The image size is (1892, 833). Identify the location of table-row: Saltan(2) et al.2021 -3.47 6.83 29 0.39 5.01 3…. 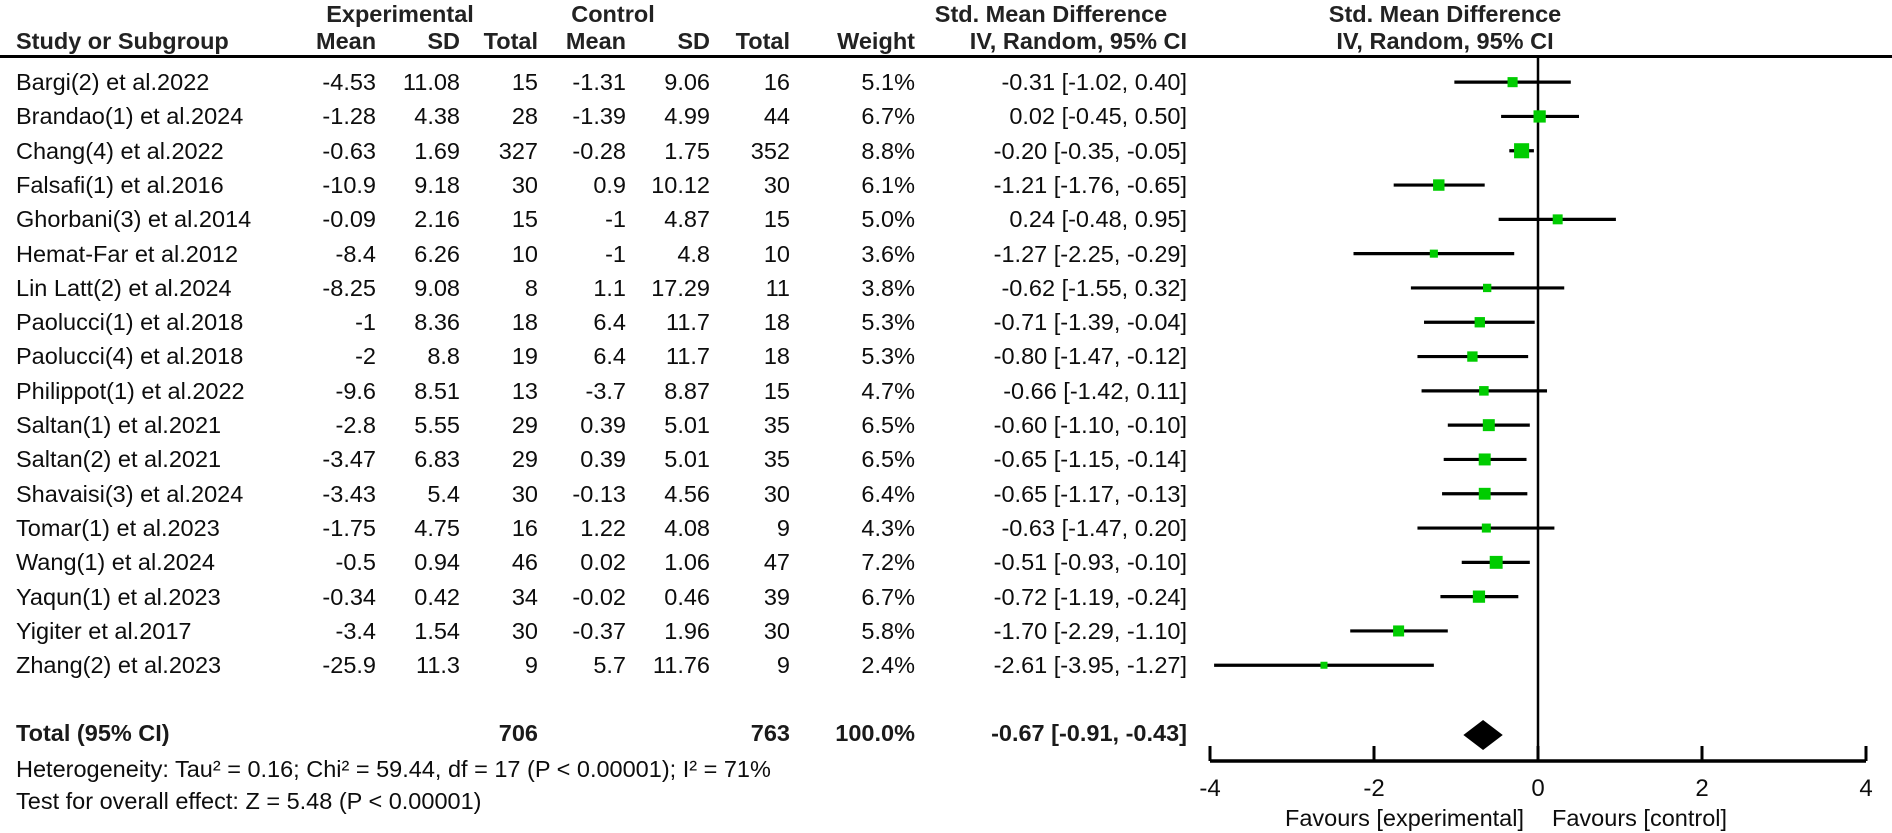
(601, 459).